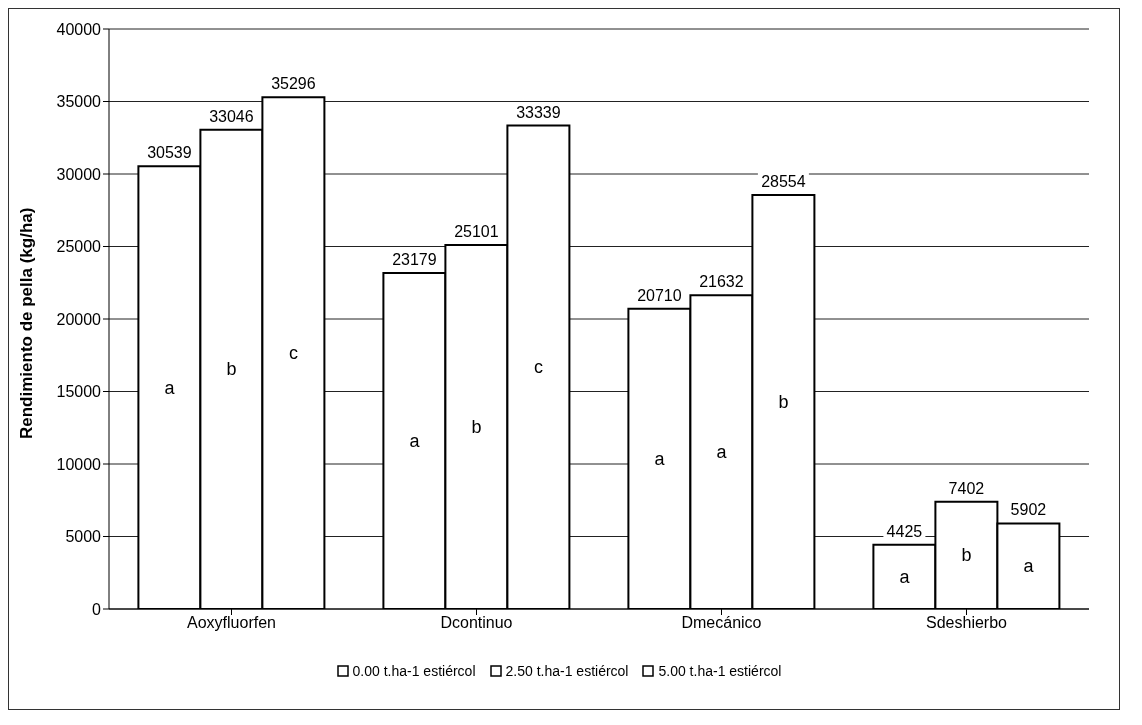  I want to click on legend-label: 2.50 t.ha-1 estiércol, so click(566, 671).